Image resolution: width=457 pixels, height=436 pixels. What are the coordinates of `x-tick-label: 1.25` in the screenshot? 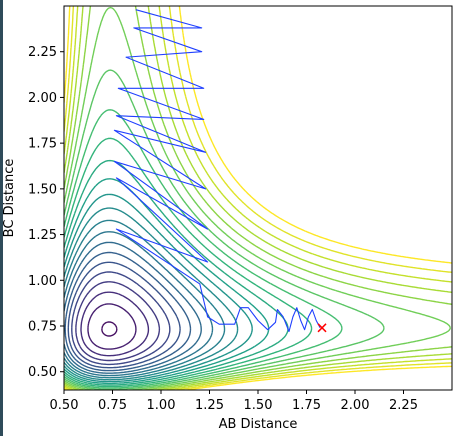 It's located at (209, 405).